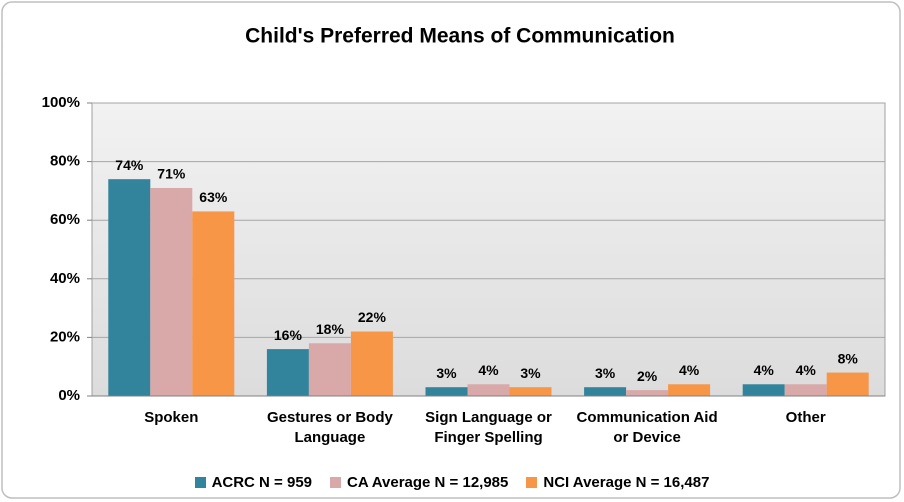 This screenshot has width=904, height=502. Describe the element at coordinates (61, 102) in the screenshot. I see `y-tick-label: 100%` at that location.